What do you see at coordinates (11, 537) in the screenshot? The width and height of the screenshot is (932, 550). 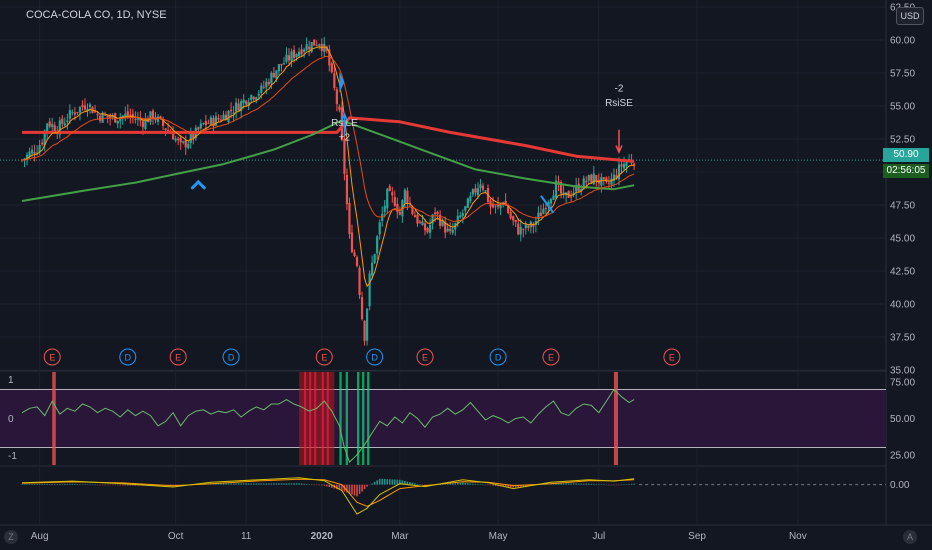 I see `timezone-z-icon: Z` at bounding box center [11, 537].